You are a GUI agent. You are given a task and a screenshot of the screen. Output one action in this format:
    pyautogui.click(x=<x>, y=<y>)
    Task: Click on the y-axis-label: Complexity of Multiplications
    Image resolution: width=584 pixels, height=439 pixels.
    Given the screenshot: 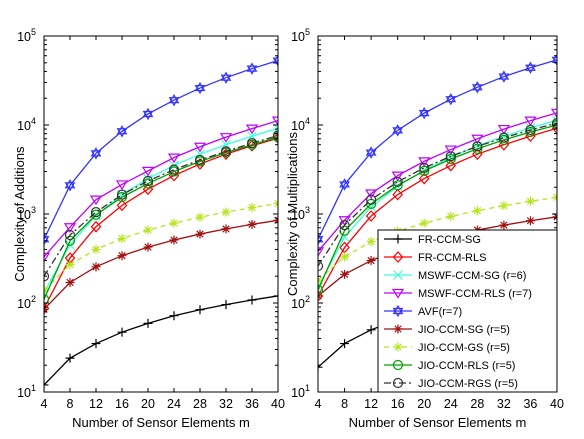 What is the action you would take?
    pyautogui.click(x=292, y=214)
    